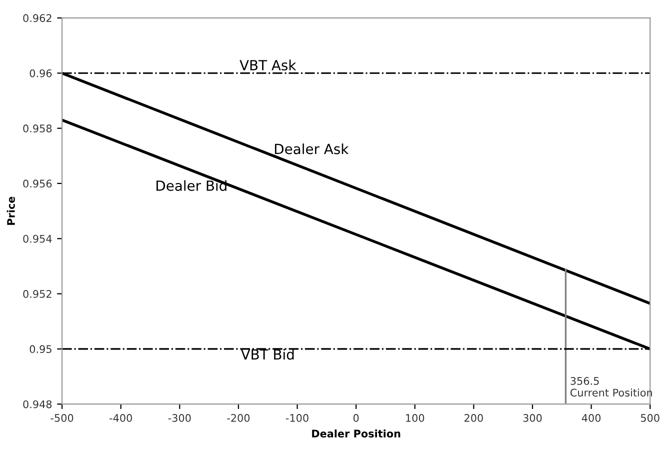  What do you see at coordinates (311, 148) in the screenshot?
I see `annotation: Dealer Ask` at bounding box center [311, 148].